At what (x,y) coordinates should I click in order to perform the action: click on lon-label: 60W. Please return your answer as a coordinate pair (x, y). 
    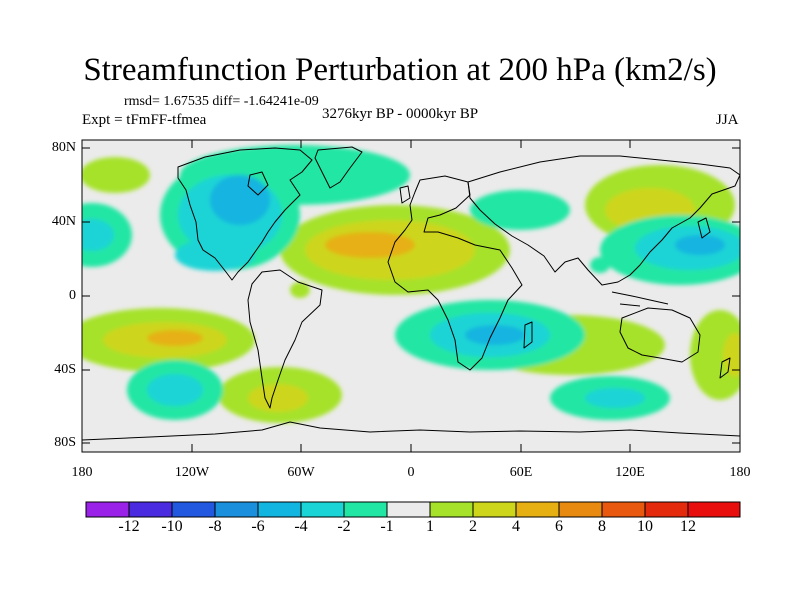
    Looking at the image, I should click on (301, 472).